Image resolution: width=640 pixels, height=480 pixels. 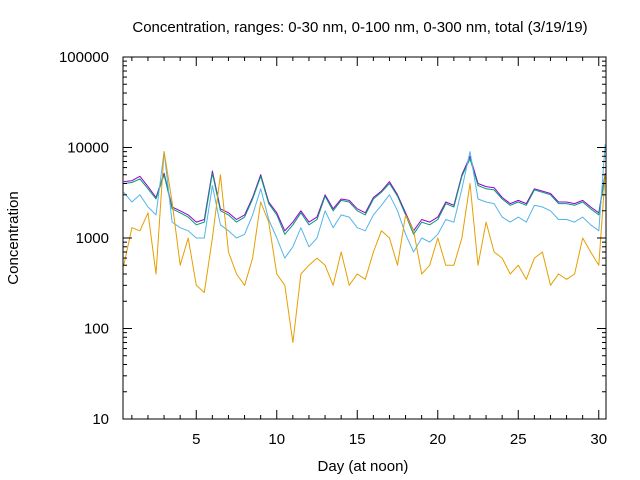 What do you see at coordinates (518, 439) in the screenshot?
I see `x-tick-label: 25` at bounding box center [518, 439].